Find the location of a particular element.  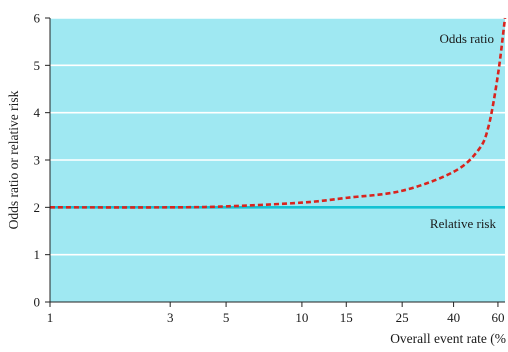

x-axis-title: Overall event rate (% is located at coordinates (448, 338).